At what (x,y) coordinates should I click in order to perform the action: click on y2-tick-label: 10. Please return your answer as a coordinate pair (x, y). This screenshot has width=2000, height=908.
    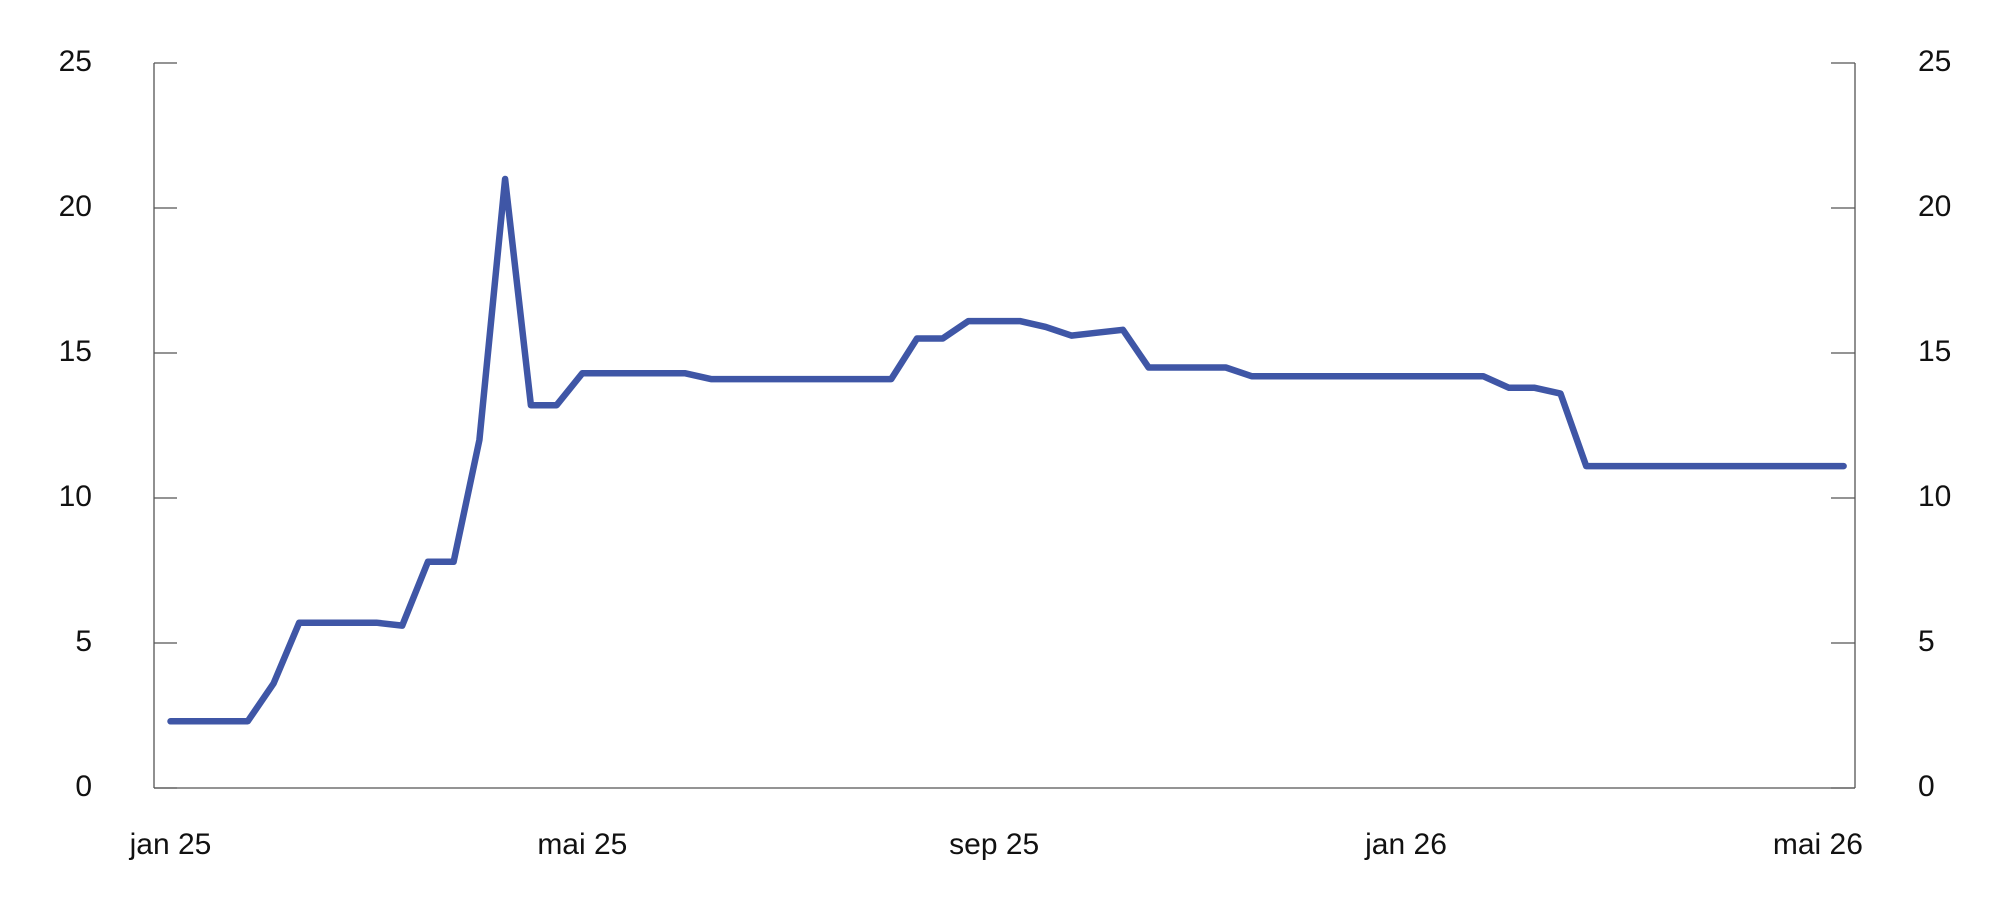
    Looking at the image, I should click on (1934, 496).